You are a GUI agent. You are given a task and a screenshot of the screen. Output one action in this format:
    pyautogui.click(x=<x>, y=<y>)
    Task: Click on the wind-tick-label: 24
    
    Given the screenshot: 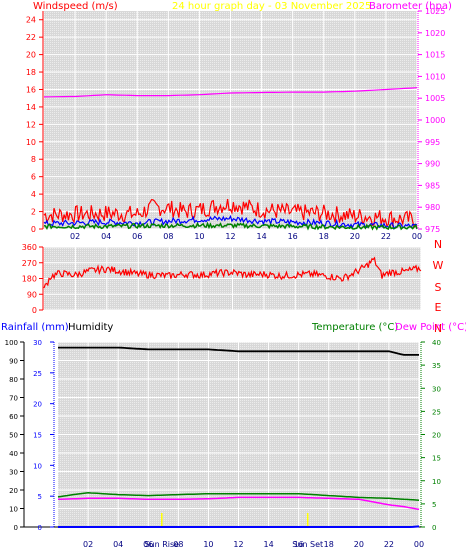 What is the action you would take?
    pyautogui.click(x=31, y=20)
    